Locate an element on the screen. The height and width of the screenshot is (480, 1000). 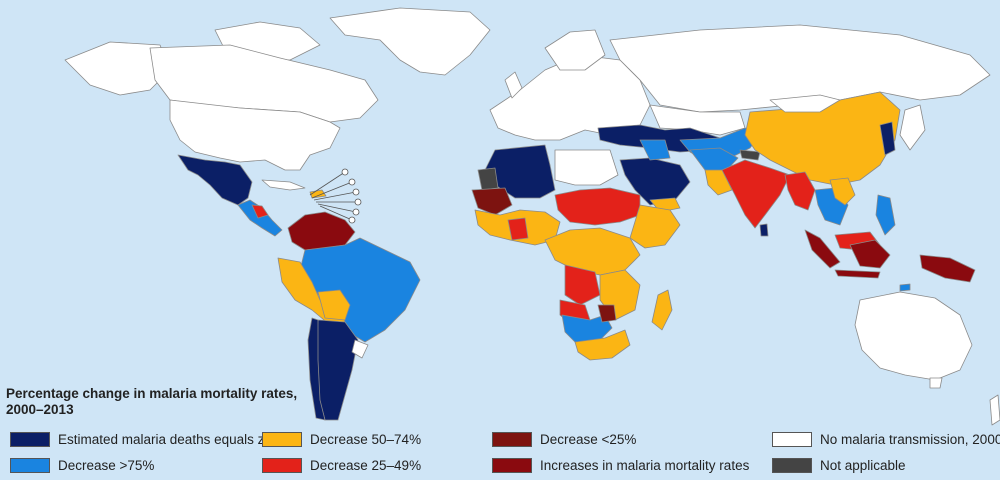
laos-vietnam is located at coordinates (842, 191).